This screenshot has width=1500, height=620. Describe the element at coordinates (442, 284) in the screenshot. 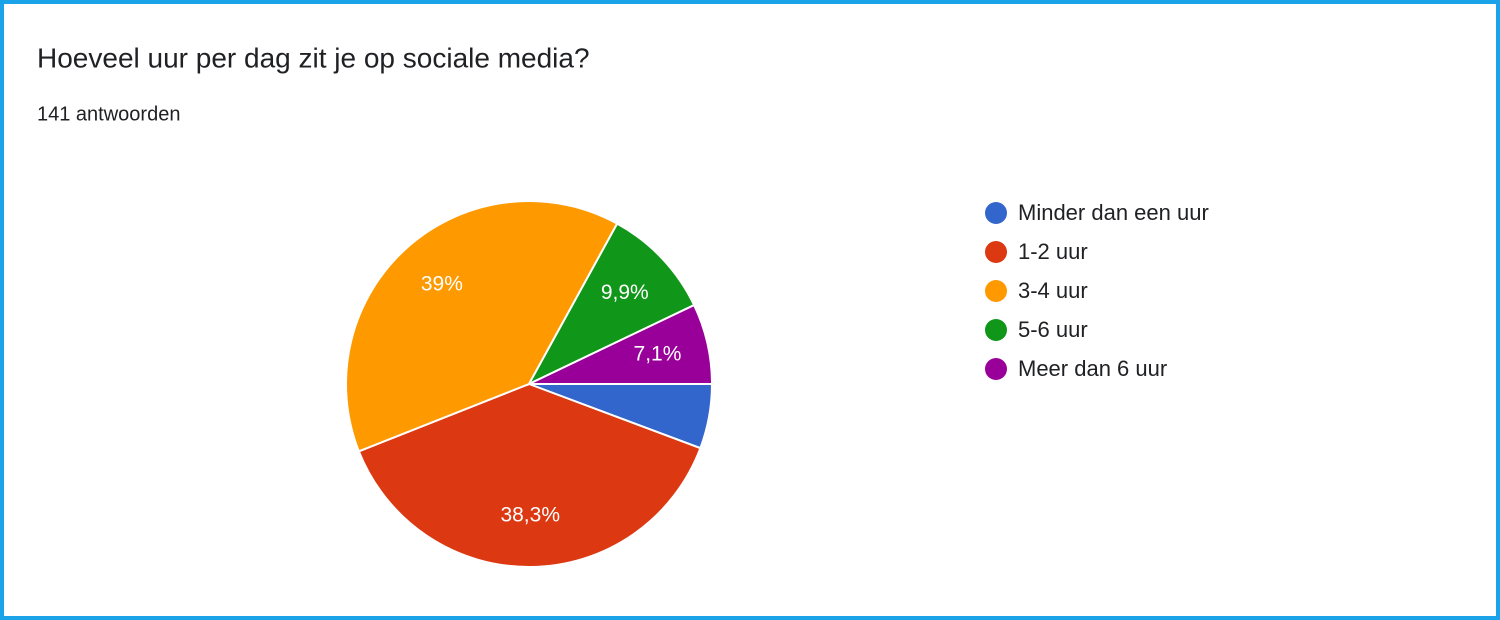

I see `slice-label: 39%` at that location.